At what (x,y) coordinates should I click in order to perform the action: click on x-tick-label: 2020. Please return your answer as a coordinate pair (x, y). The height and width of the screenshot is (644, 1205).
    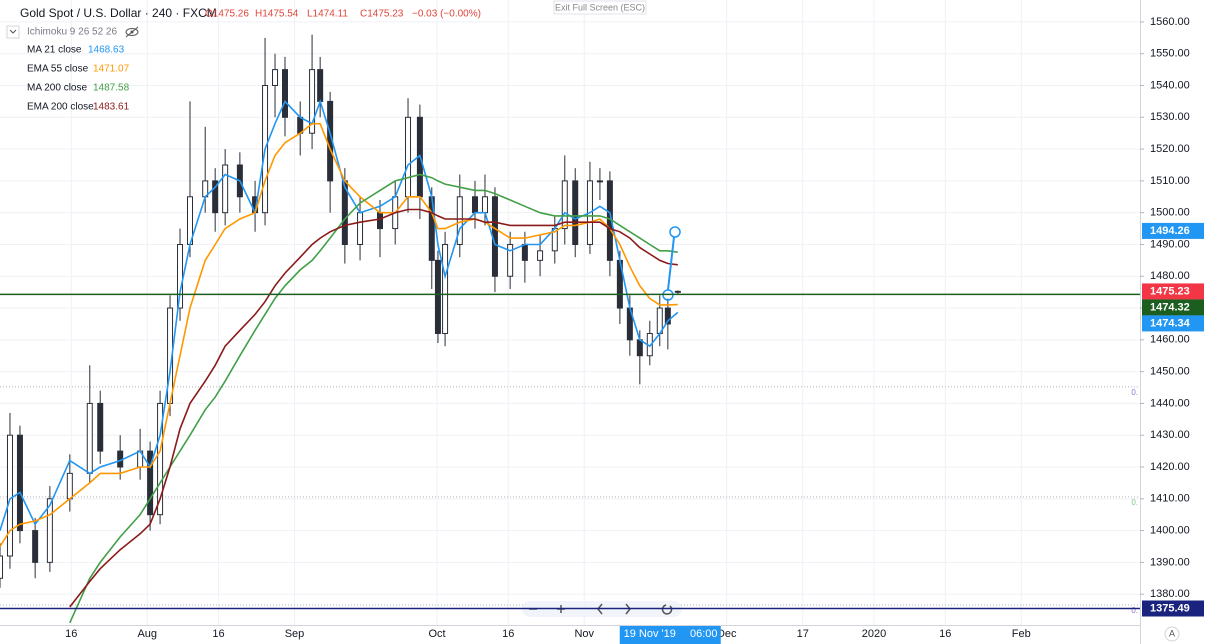
    Looking at the image, I should click on (874, 634).